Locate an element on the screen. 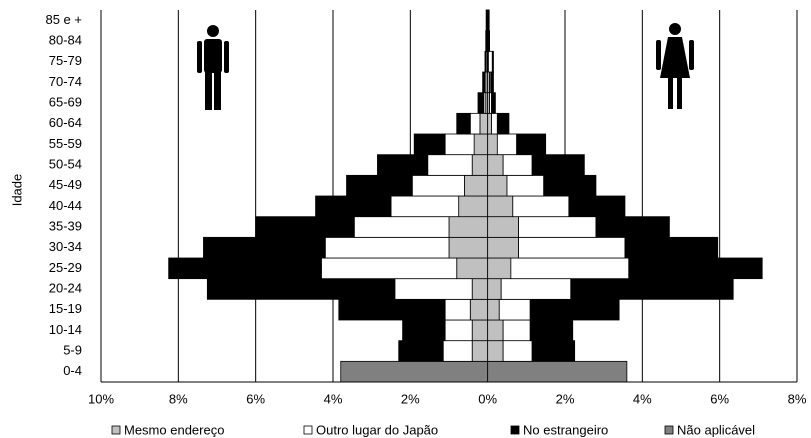 This screenshot has height=438, width=811. female-icon is located at coordinates (675, 66).